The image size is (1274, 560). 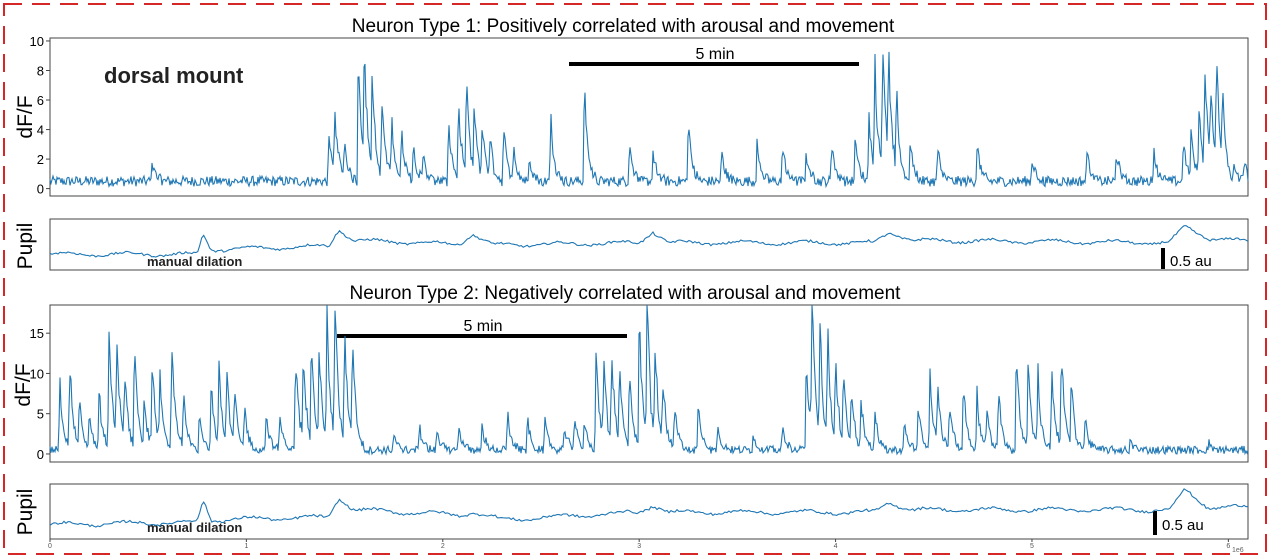 What do you see at coordinates (246, 546) in the screenshot?
I see `x-tick-label: 1` at bounding box center [246, 546].